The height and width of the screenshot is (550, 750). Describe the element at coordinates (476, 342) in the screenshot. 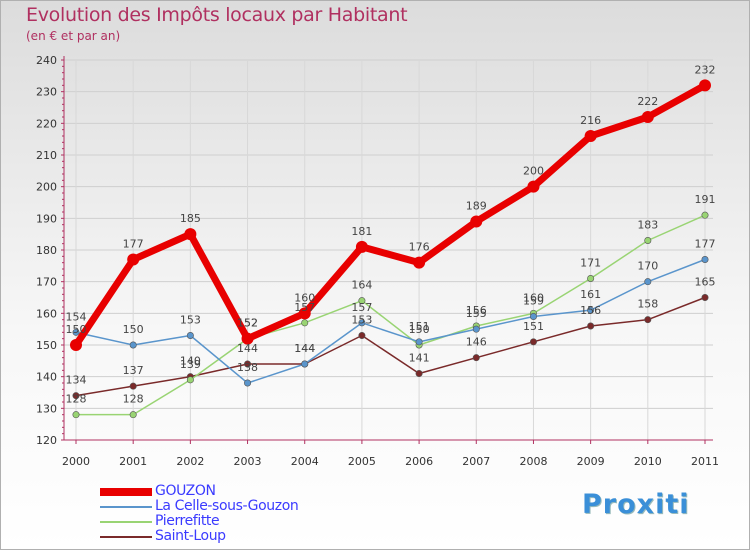

I see `data-label: 146` at that location.